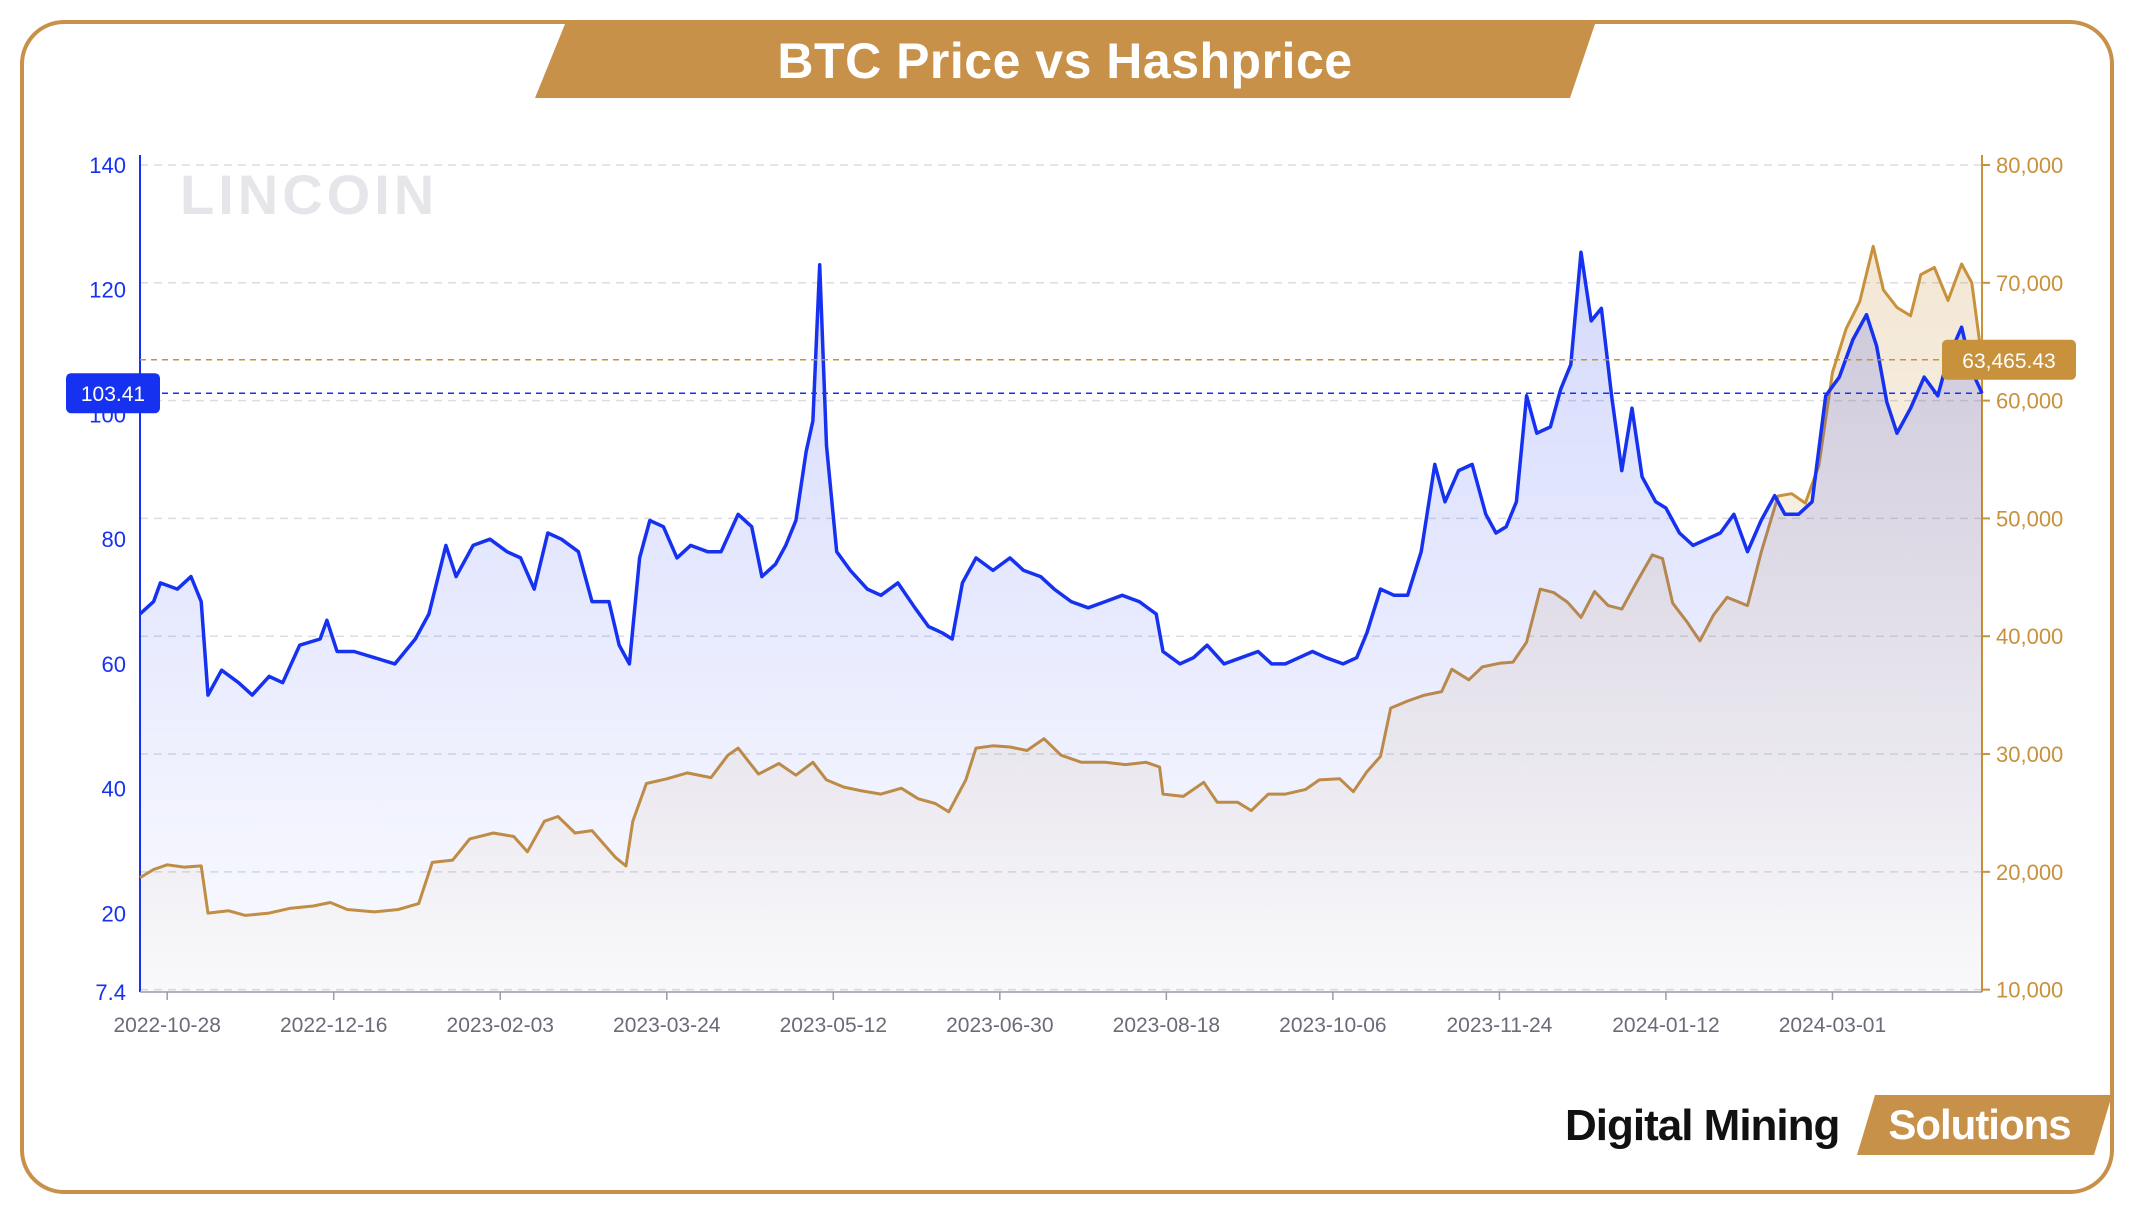  What do you see at coordinates (1499, 1025) in the screenshot?
I see `x-tick-label: 2023-11-24` at bounding box center [1499, 1025].